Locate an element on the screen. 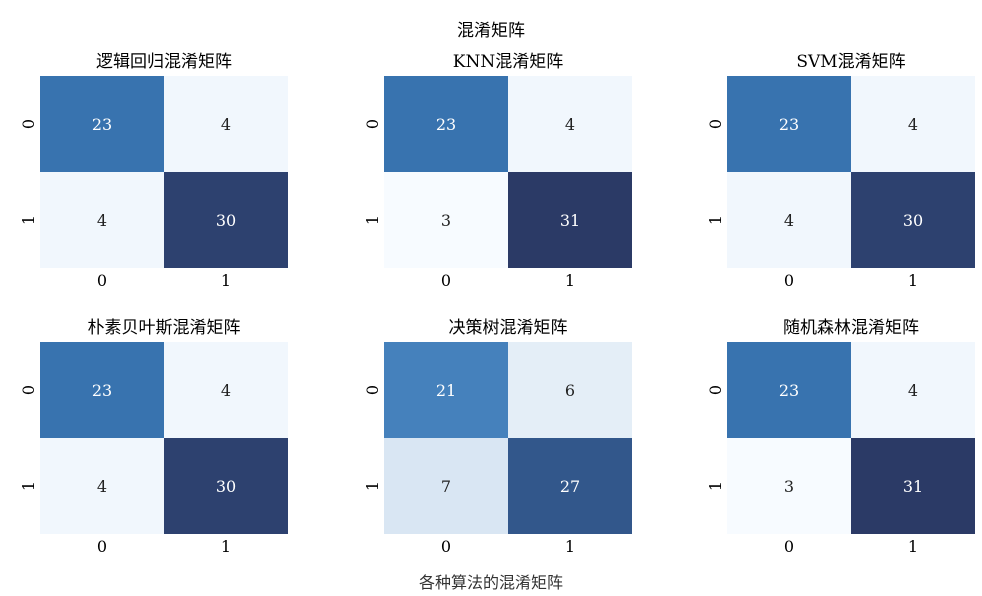 This screenshot has width=982, height=596. cell-value-label: 21 is located at coordinates (446, 390).